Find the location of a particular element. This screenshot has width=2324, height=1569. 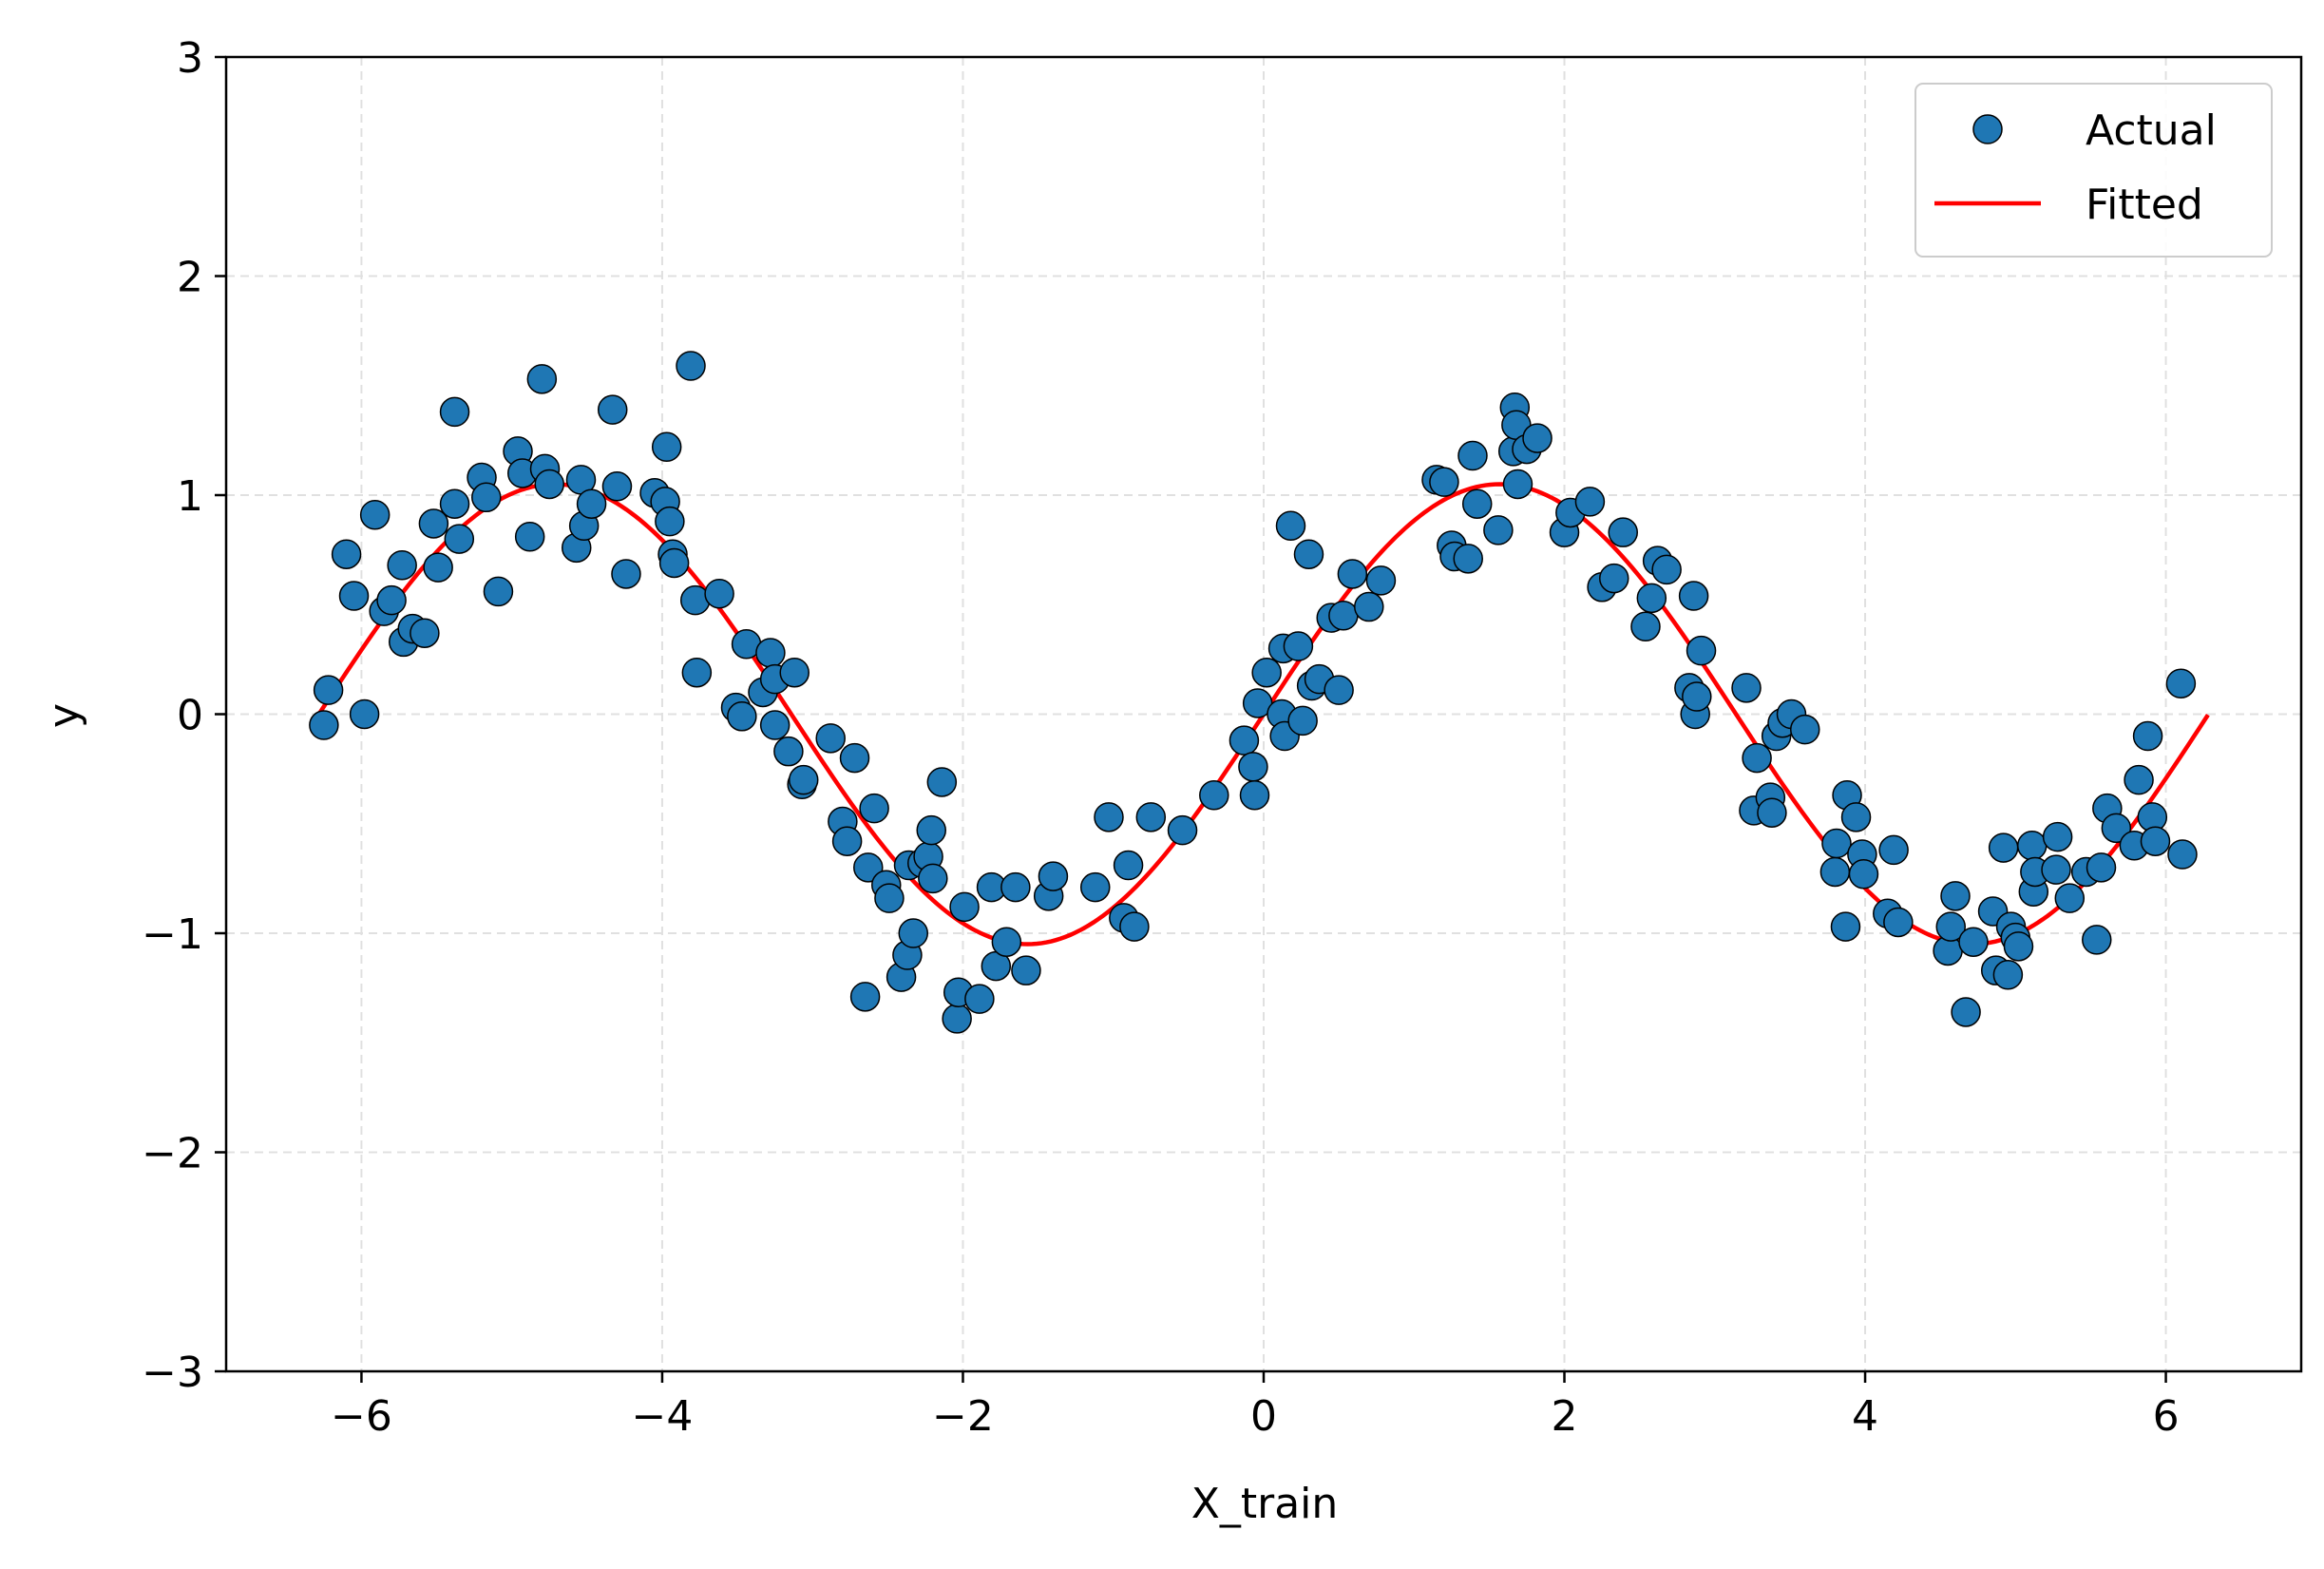

x-axis-label: X_train is located at coordinates (1265, 1504).